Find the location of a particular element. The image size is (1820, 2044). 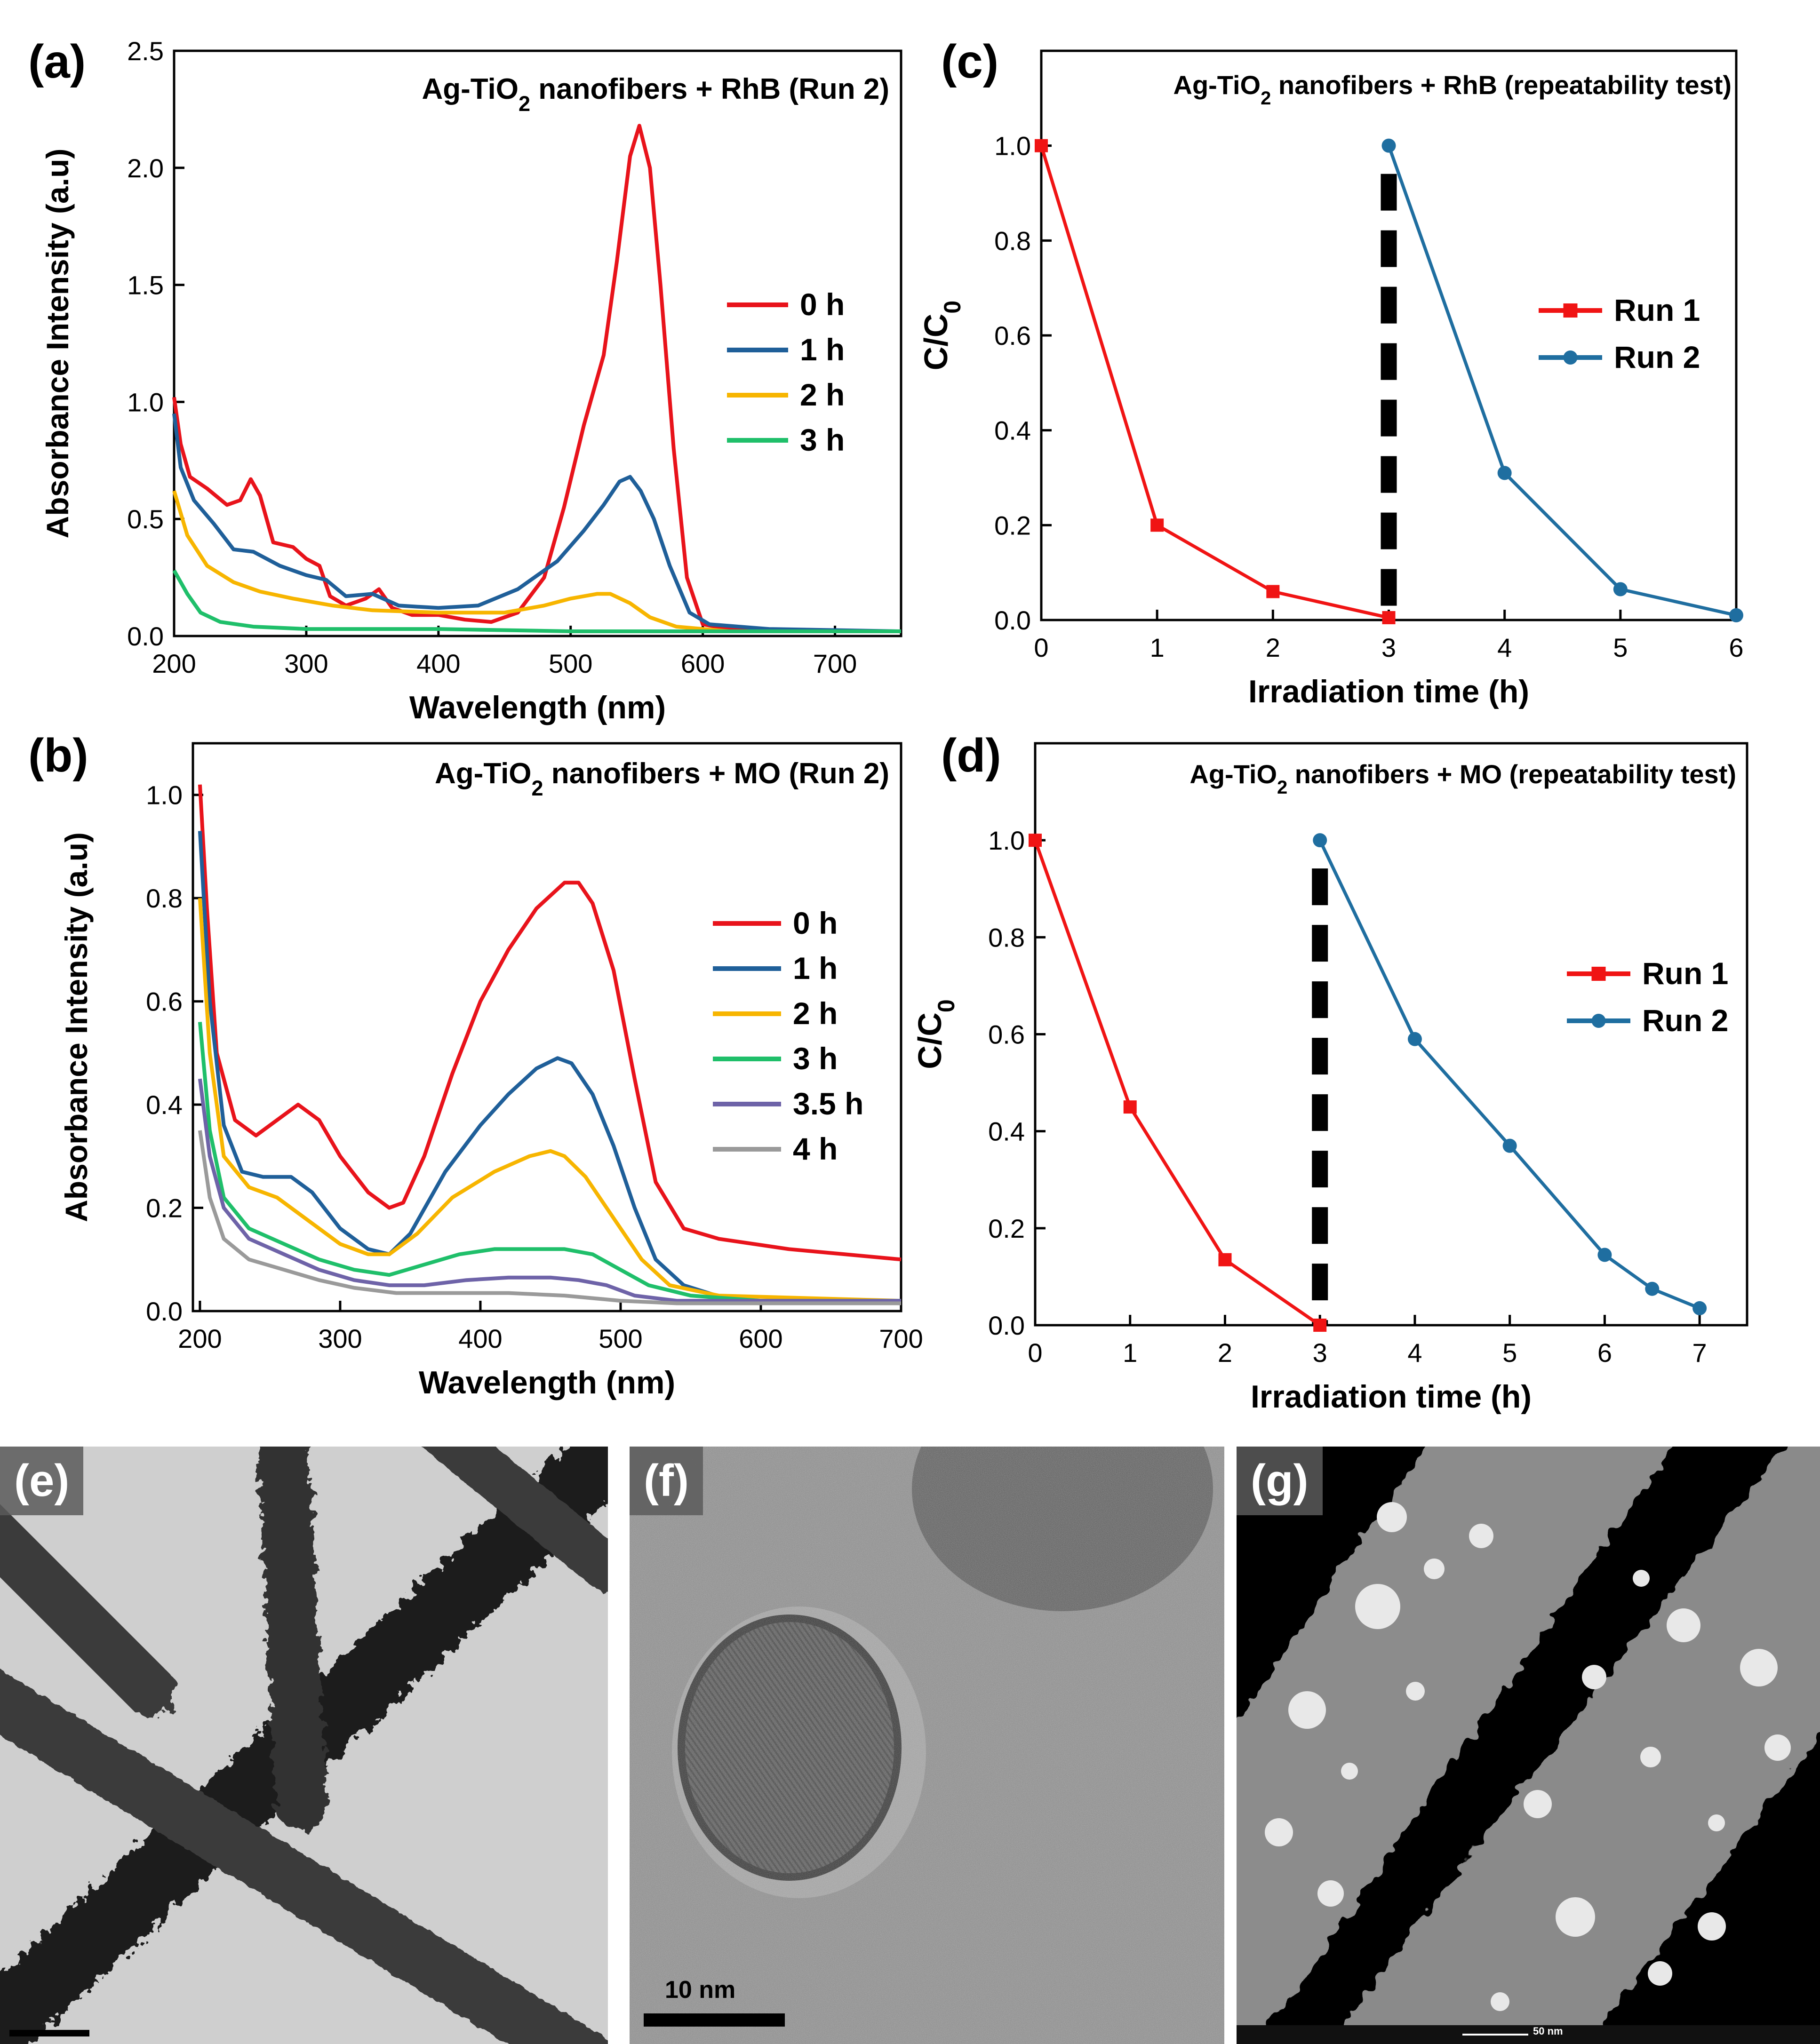

x-tick-label: 7 is located at coordinates (1699, 1353).